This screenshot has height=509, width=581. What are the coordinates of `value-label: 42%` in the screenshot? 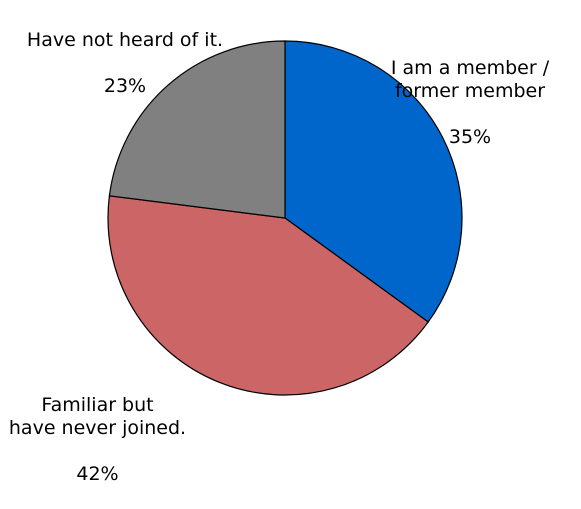 It's located at (97, 474).